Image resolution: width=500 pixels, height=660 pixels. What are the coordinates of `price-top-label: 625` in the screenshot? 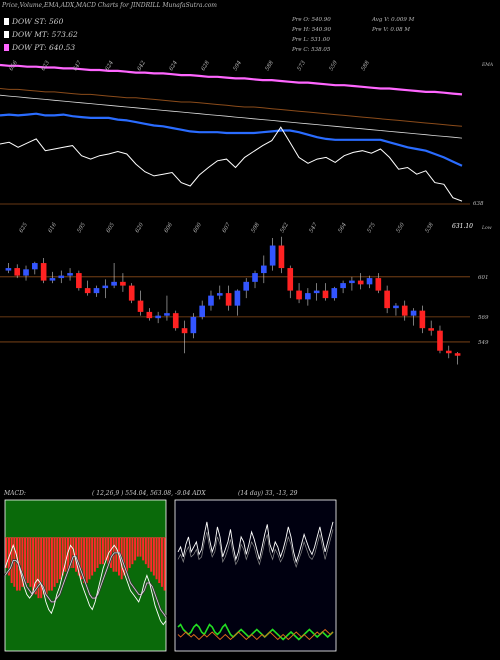 It's located at (24, 227).